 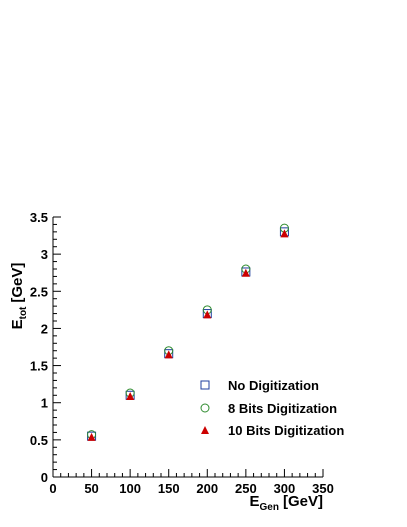 I want to click on y-tick-label: 0.5, so click(x=39, y=440).